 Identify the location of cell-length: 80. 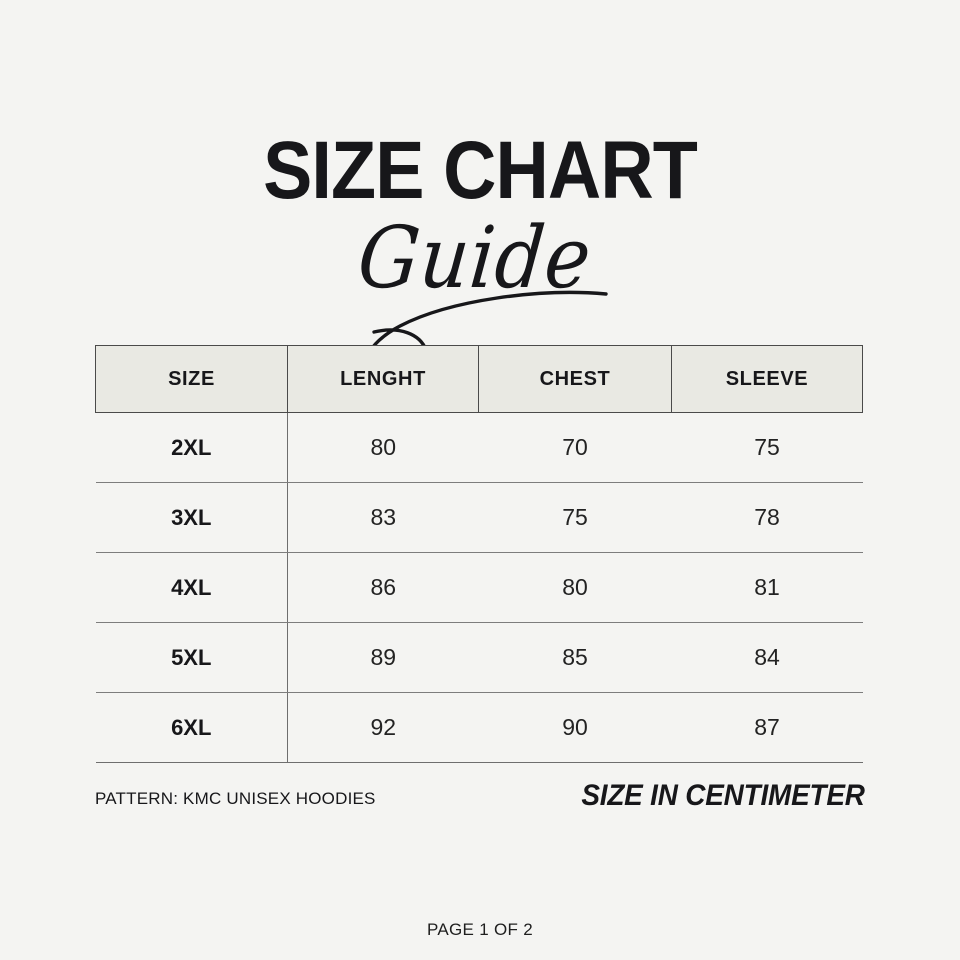
(383, 447).